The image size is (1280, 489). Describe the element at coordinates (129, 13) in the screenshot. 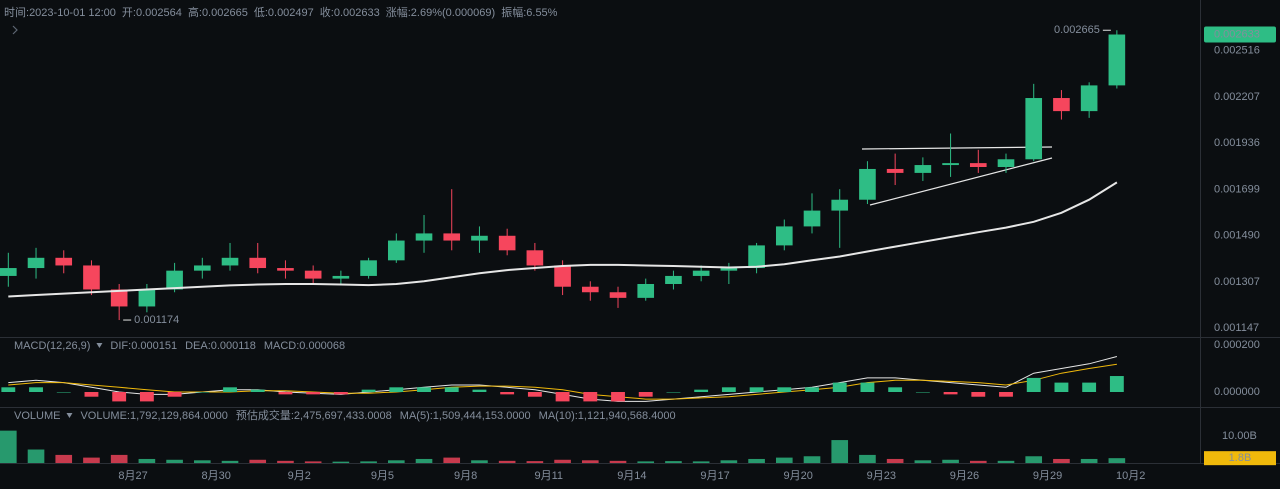

I see `header-label: 开:` at that location.